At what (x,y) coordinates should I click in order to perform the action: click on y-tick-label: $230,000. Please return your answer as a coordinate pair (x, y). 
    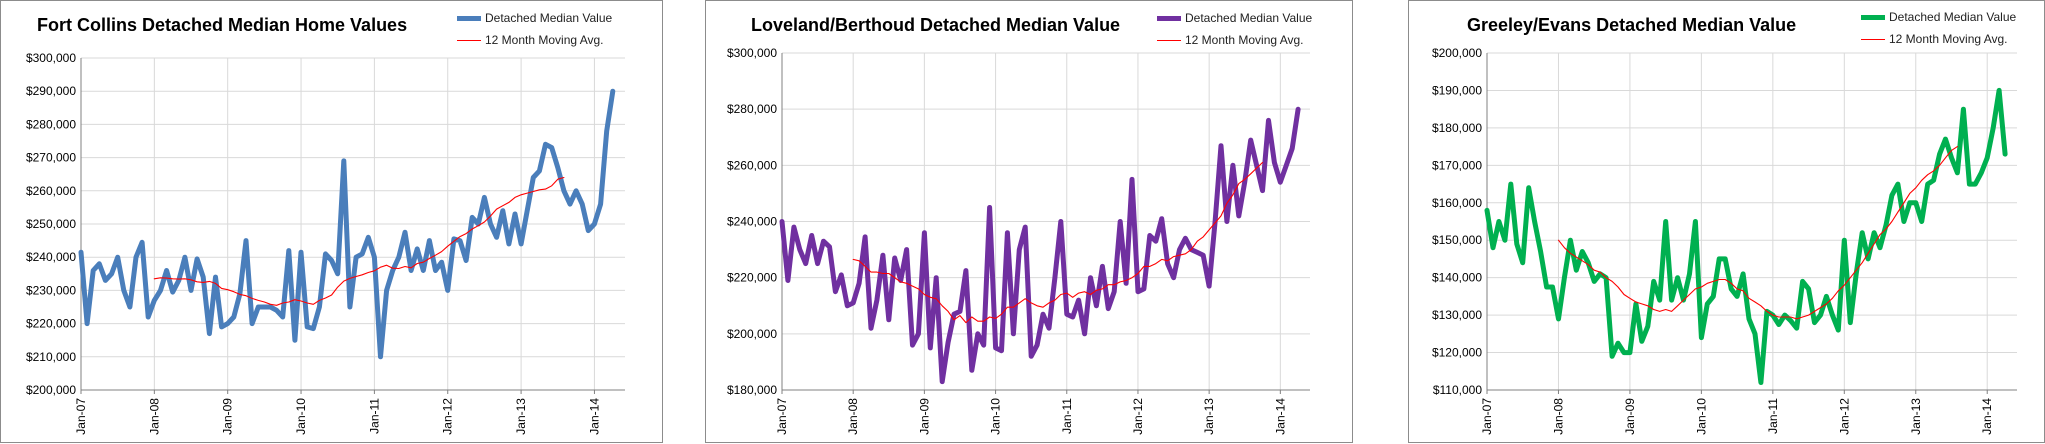
    Looking at the image, I should click on (51, 290).